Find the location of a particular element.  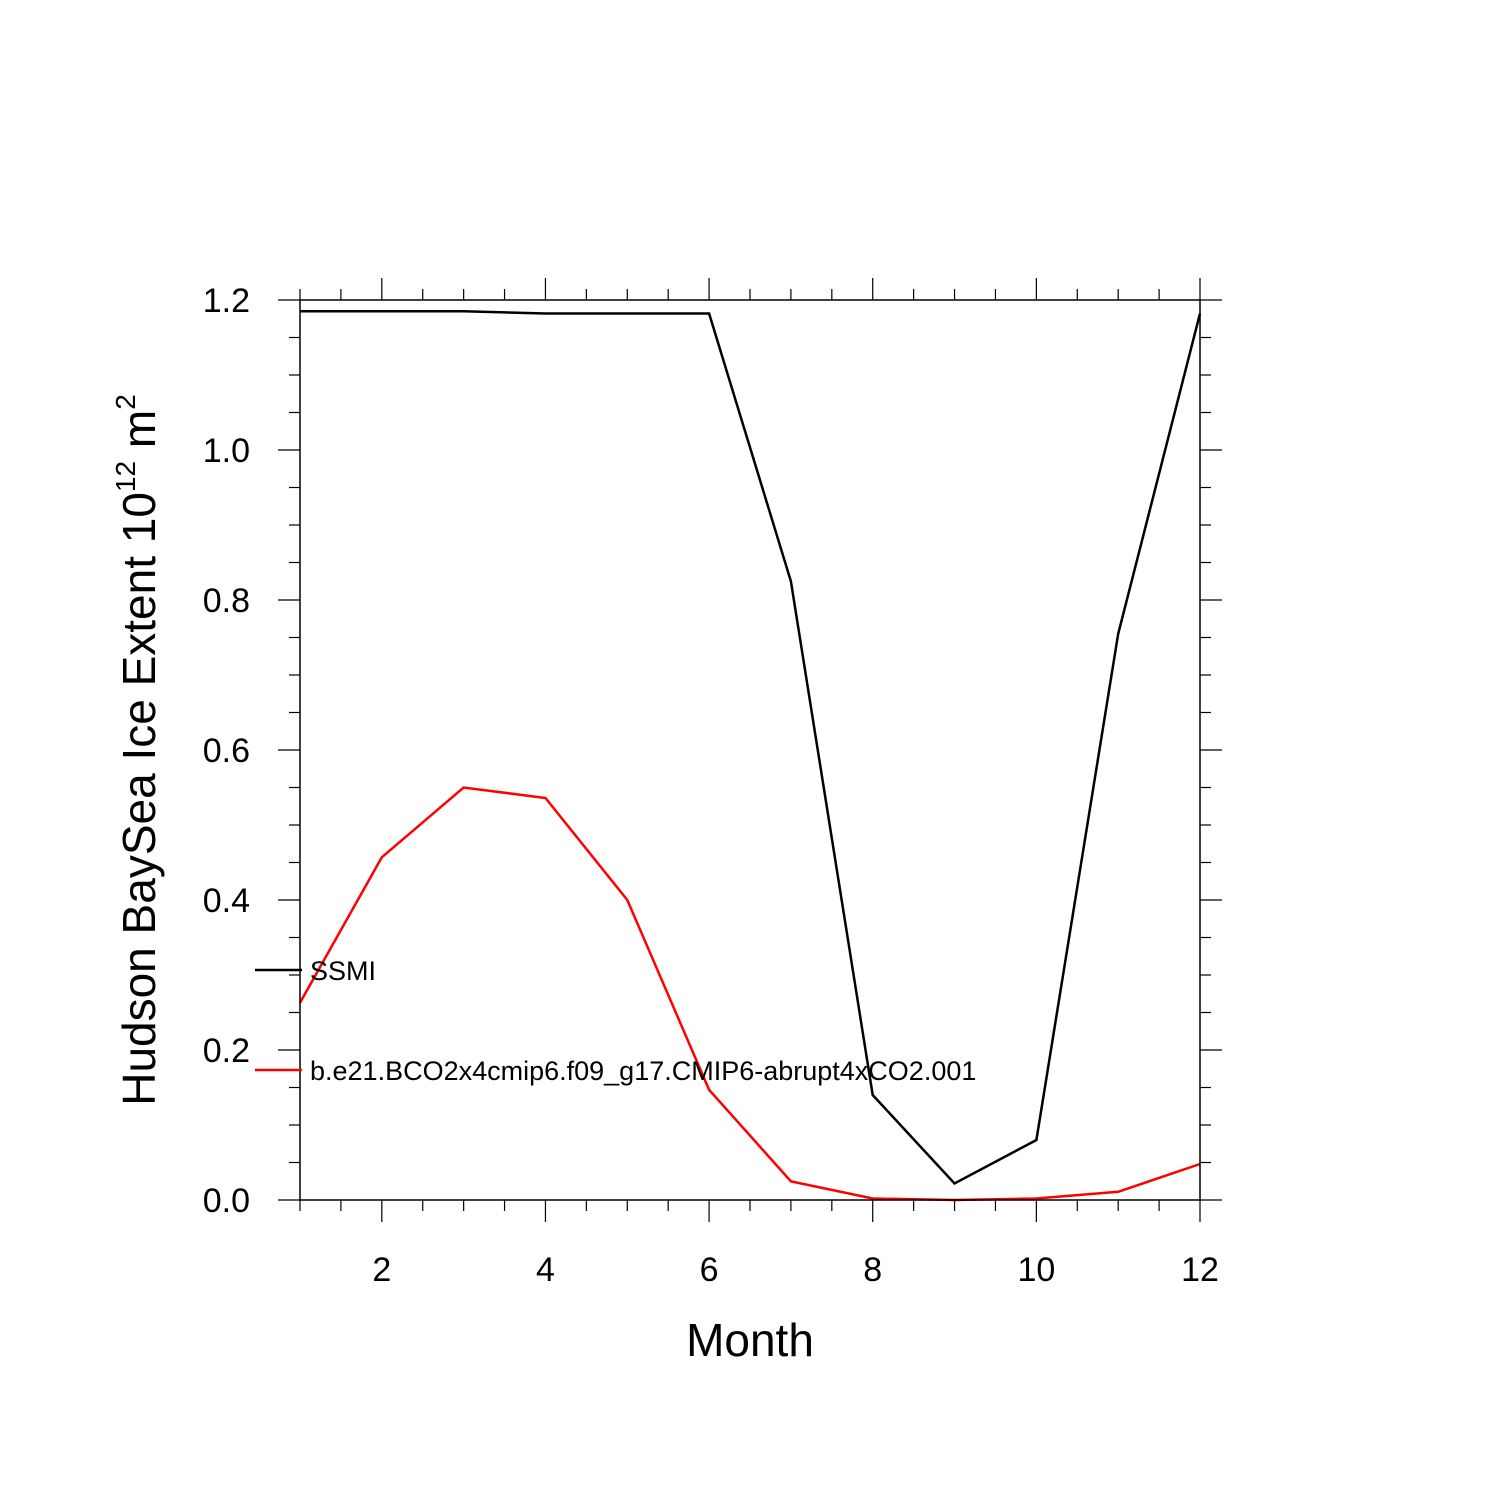

y-tick-label: 1.0 is located at coordinates (226, 451).